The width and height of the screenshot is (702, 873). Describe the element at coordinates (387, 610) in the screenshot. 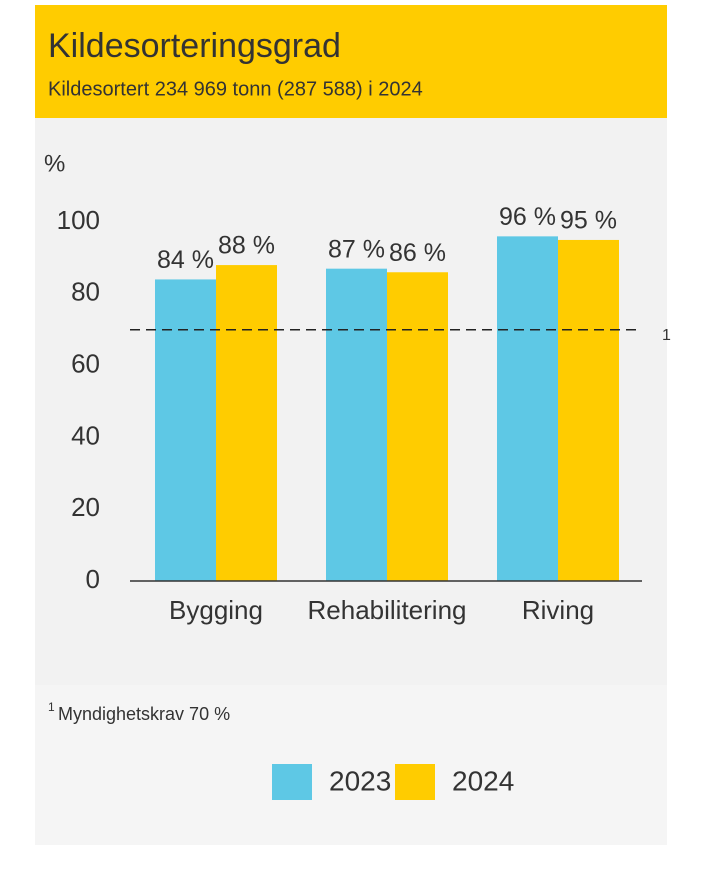

I see `x-tick-label: Rehabilitering` at that location.